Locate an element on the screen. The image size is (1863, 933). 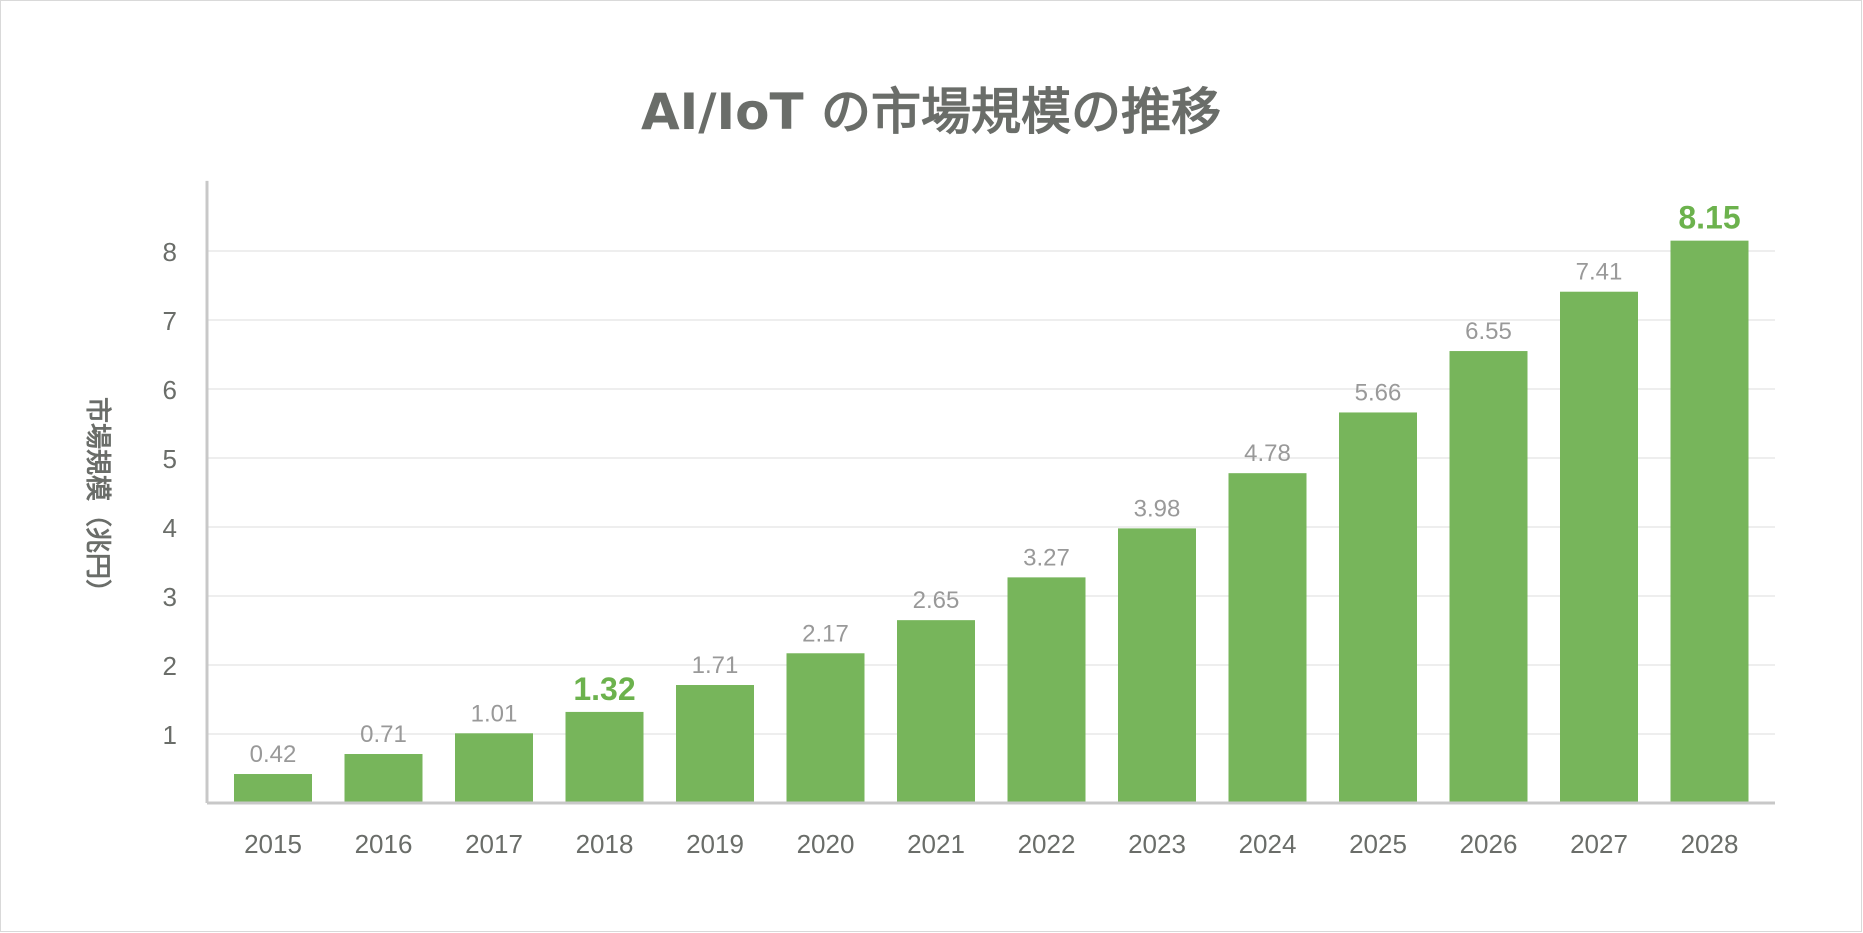
value-label: 7.41 is located at coordinates (1599, 272).